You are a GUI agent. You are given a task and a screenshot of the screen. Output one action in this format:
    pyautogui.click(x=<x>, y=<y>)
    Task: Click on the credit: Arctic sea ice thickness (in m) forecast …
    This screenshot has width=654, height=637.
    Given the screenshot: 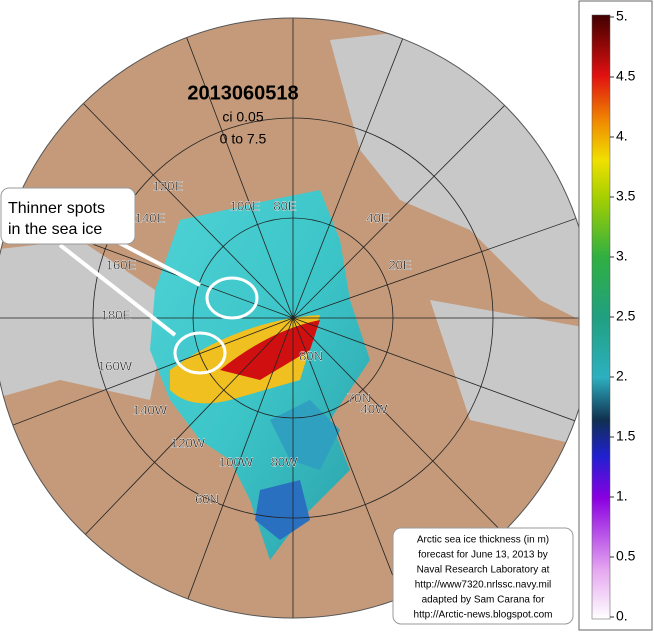 What is the action you would take?
    pyautogui.click(x=483, y=578)
    